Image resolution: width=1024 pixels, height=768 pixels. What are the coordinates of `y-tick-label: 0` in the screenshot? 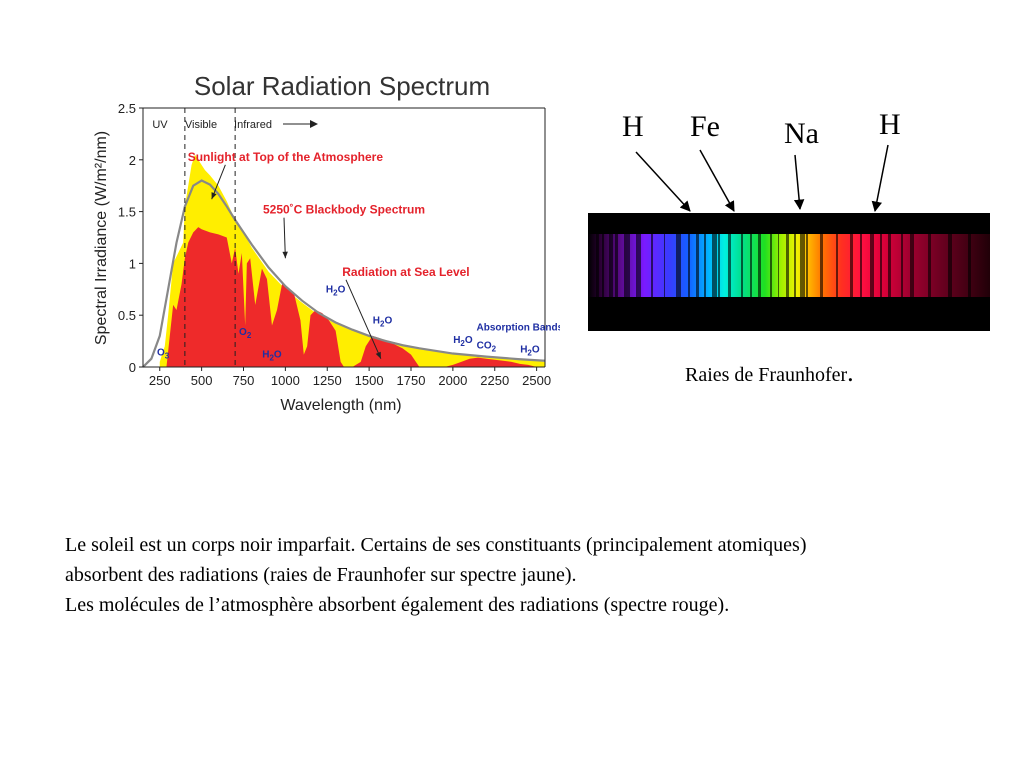 It's located at (132, 367).